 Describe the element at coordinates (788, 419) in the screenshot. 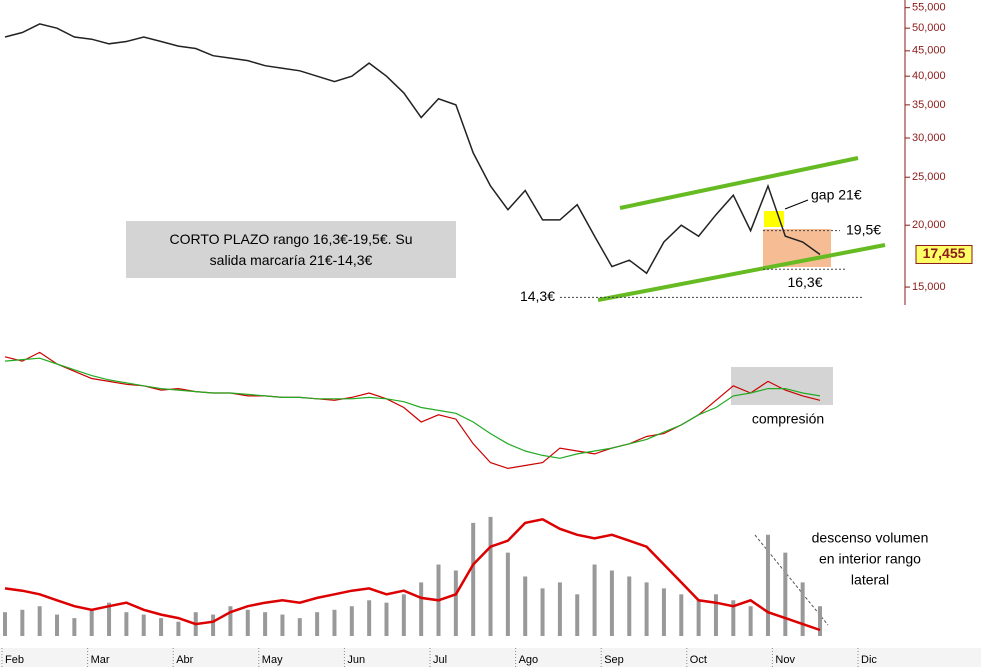

I see `compression-label: compresión` at that location.